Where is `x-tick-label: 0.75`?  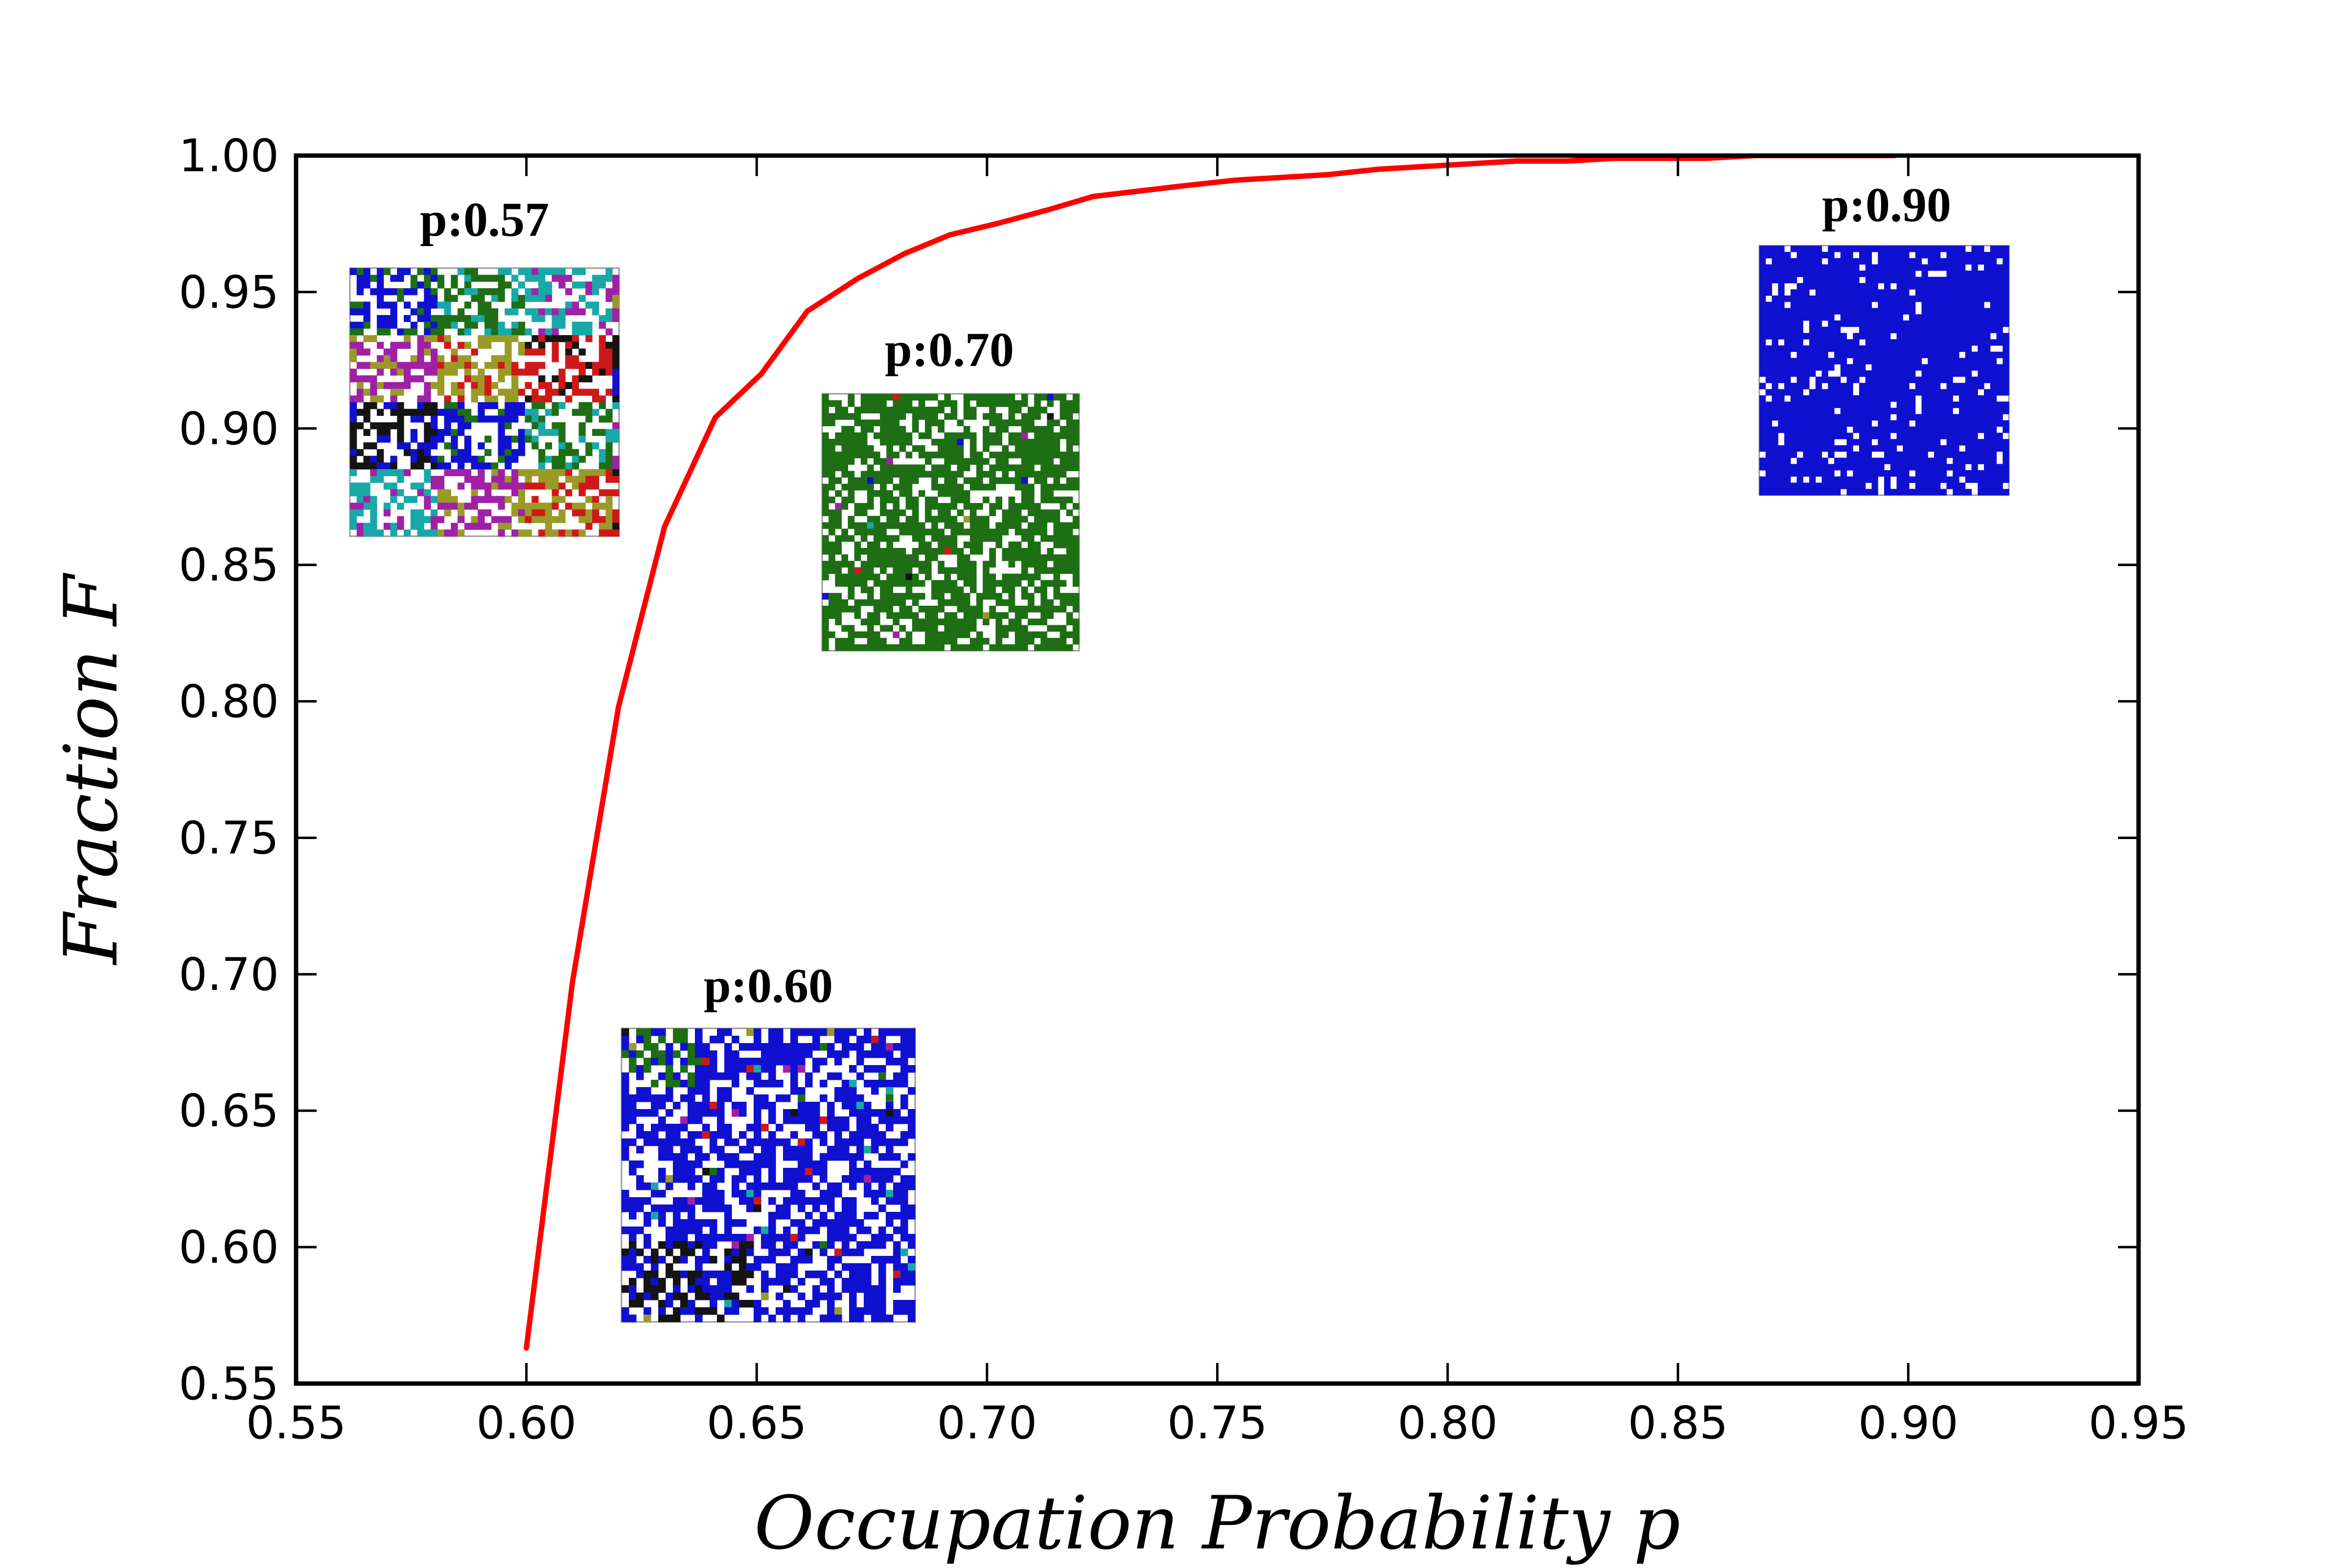 x-tick-label: 0.75 is located at coordinates (1217, 1423).